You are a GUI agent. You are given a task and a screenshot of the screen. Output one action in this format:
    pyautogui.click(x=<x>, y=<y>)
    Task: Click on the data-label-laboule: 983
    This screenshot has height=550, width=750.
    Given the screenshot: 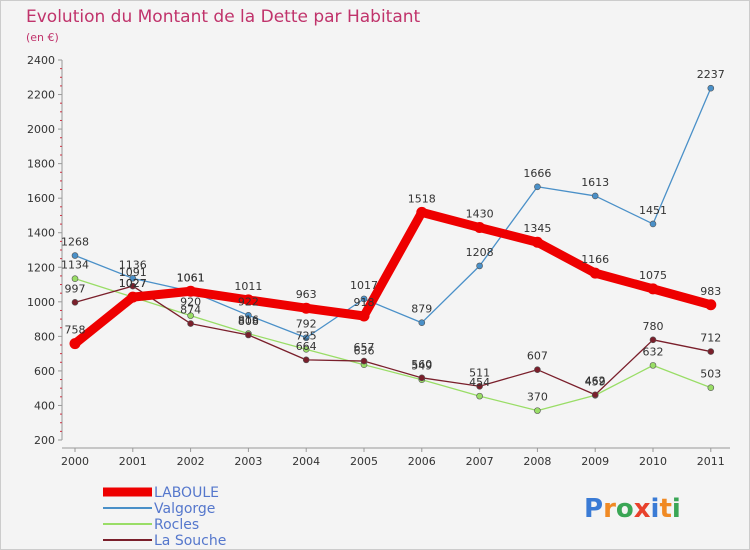 What is the action you would take?
    pyautogui.click(x=710, y=291)
    